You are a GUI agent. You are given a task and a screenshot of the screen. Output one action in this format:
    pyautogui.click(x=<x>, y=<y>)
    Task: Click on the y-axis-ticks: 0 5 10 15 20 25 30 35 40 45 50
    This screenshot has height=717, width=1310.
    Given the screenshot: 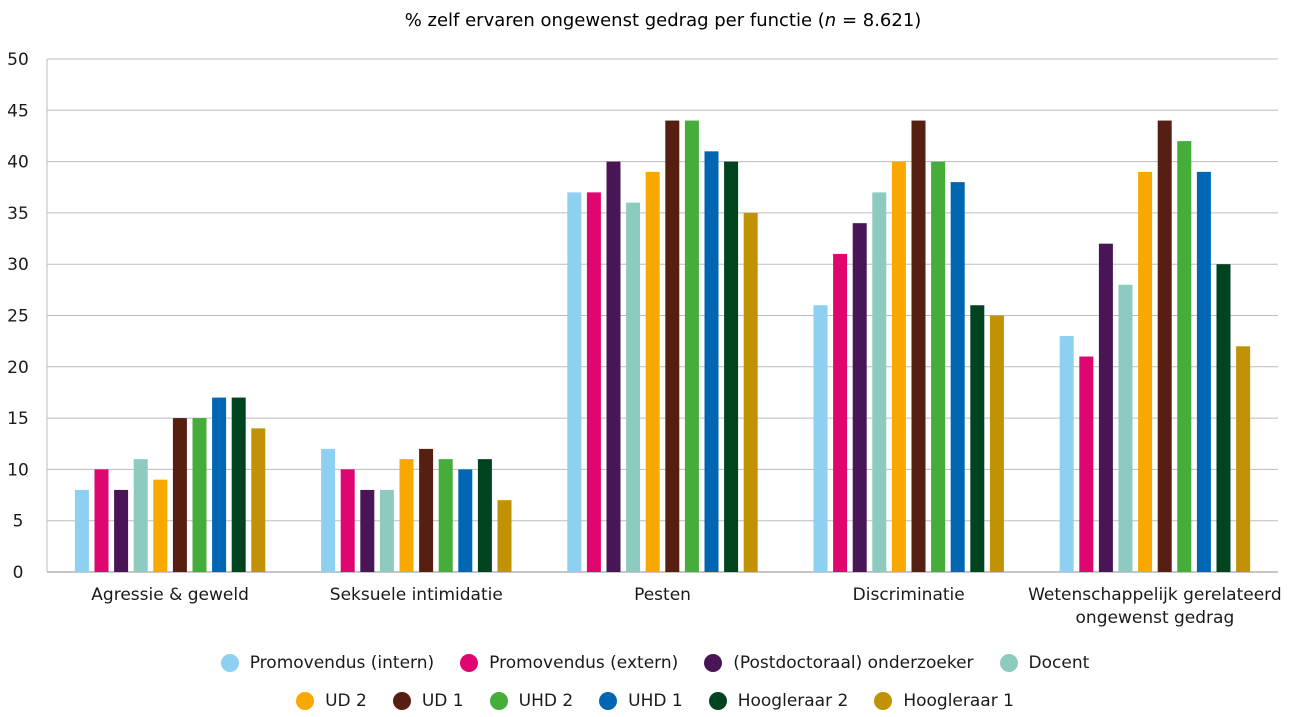 What is the action you would take?
    pyautogui.click(x=18, y=316)
    